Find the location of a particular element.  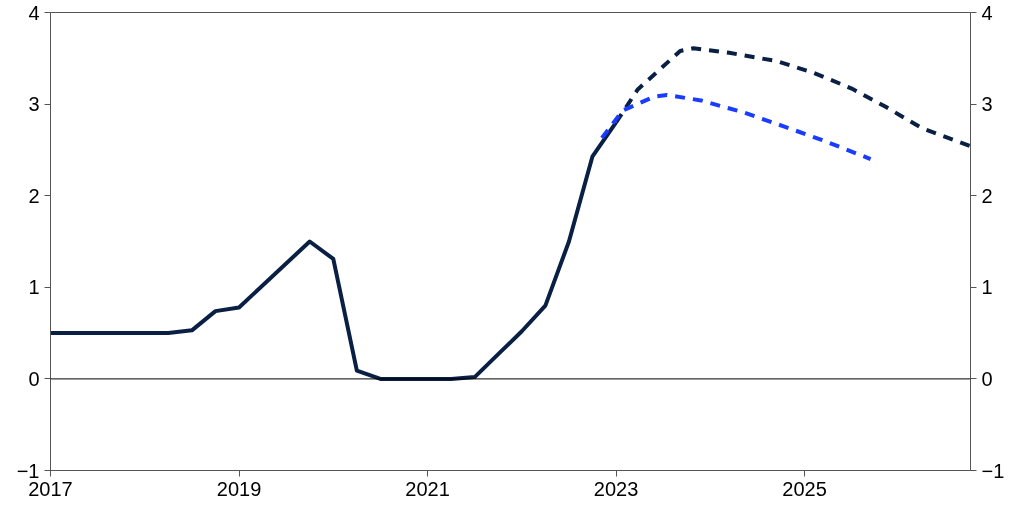

x-tick-label: 2021 is located at coordinates (427, 488).